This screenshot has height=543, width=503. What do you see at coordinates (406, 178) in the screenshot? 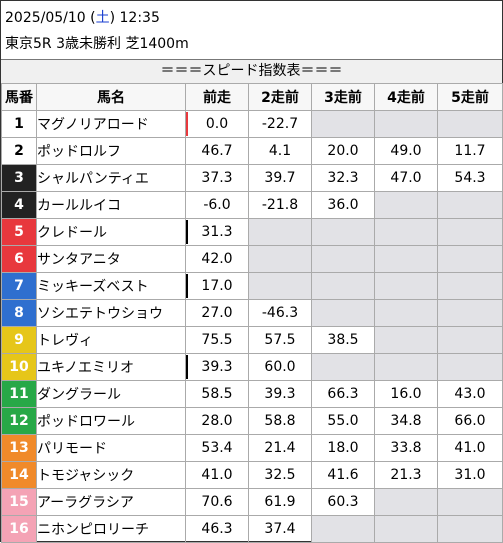
I see `speed-index-value: 47.0` at bounding box center [406, 178].